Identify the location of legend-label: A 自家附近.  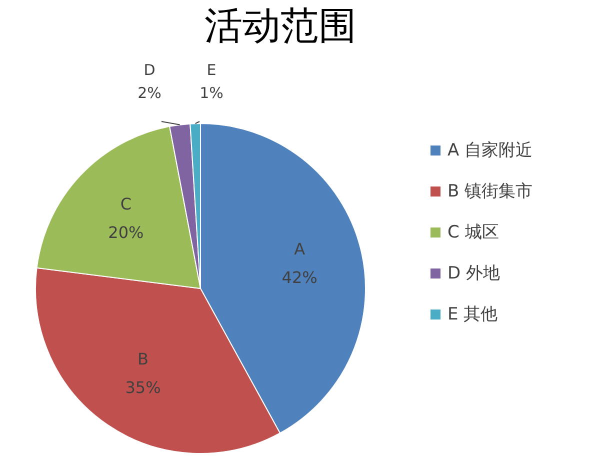
(490, 150).